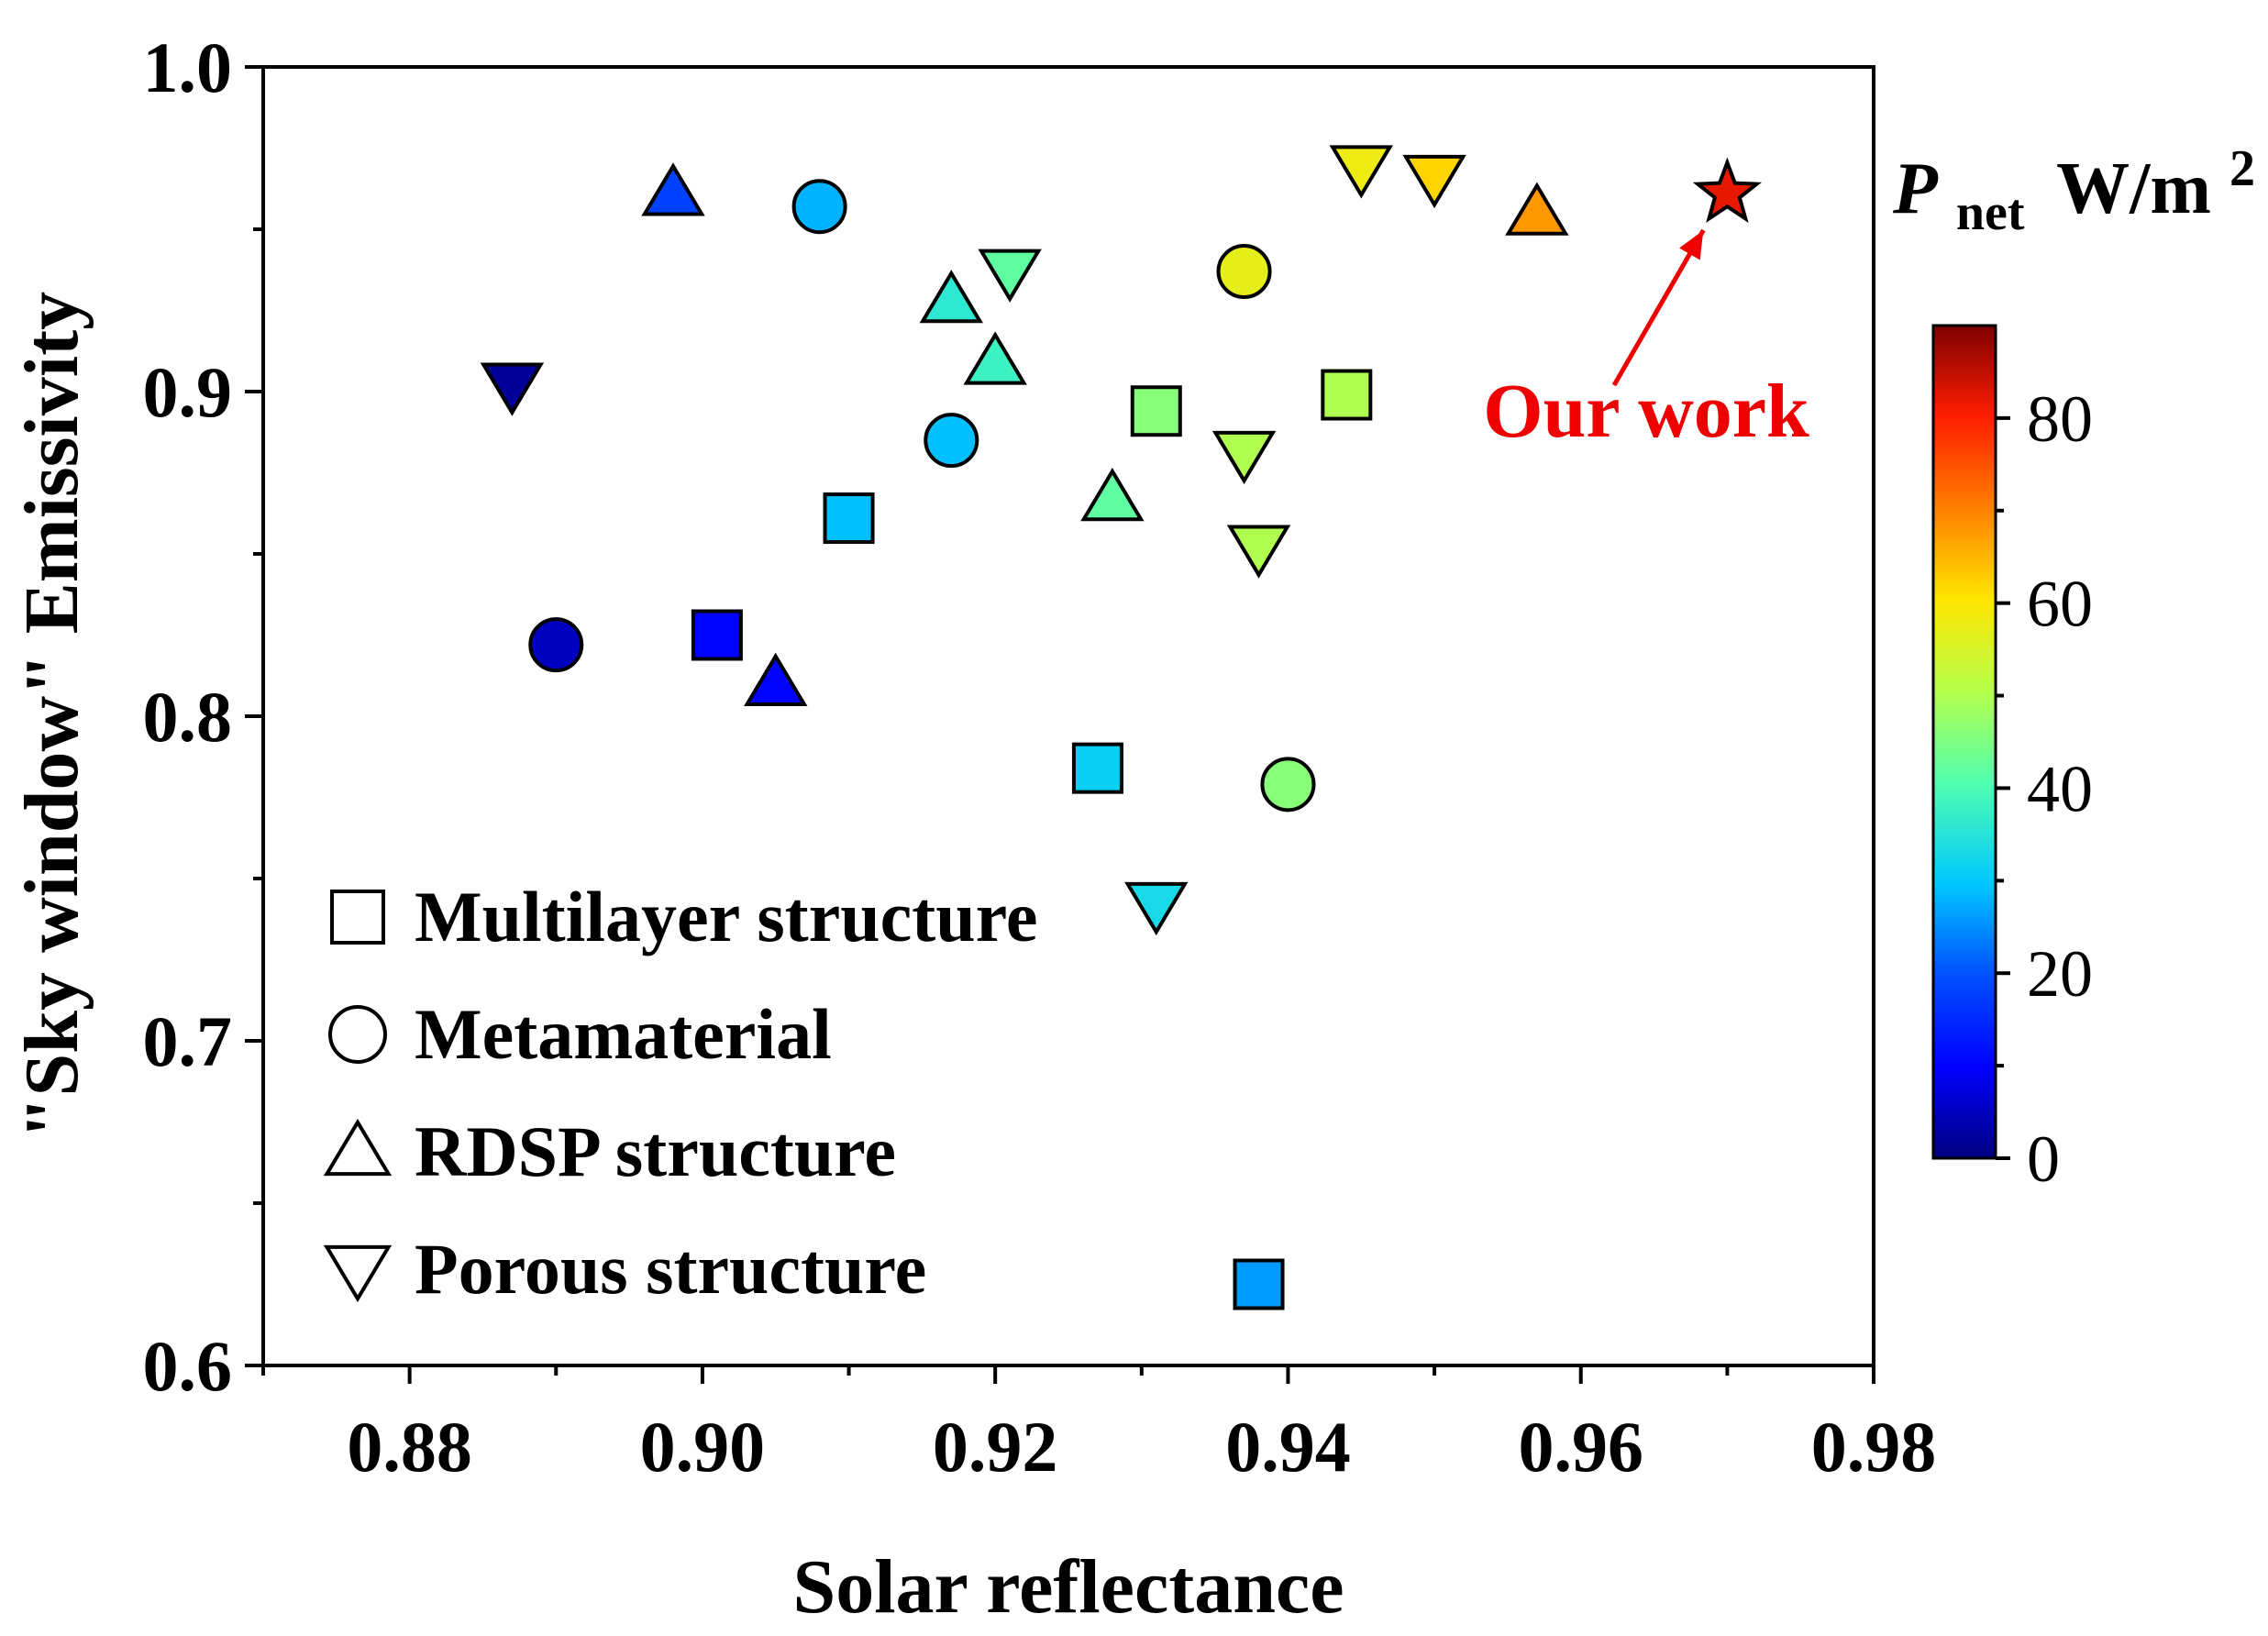 The image size is (2268, 1636). What do you see at coordinates (2060, 419) in the screenshot?
I see `colorbar-tick-label: 80` at bounding box center [2060, 419].